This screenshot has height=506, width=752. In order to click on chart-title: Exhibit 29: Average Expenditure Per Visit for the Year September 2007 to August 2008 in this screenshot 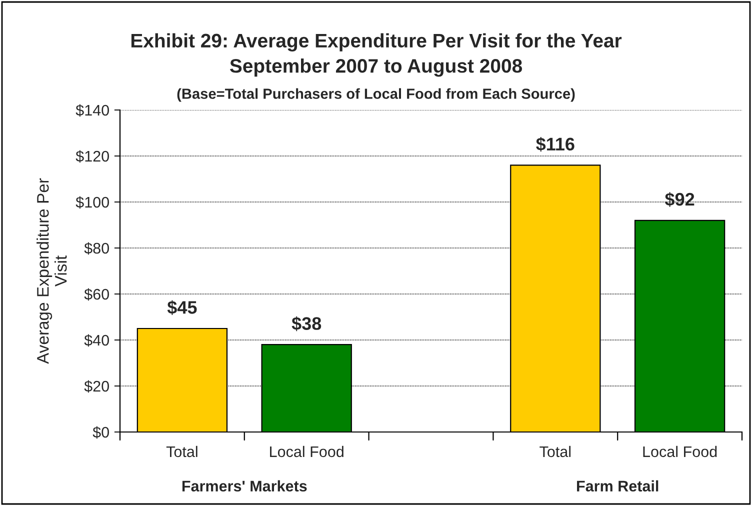, I will do `click(376, 55)`.